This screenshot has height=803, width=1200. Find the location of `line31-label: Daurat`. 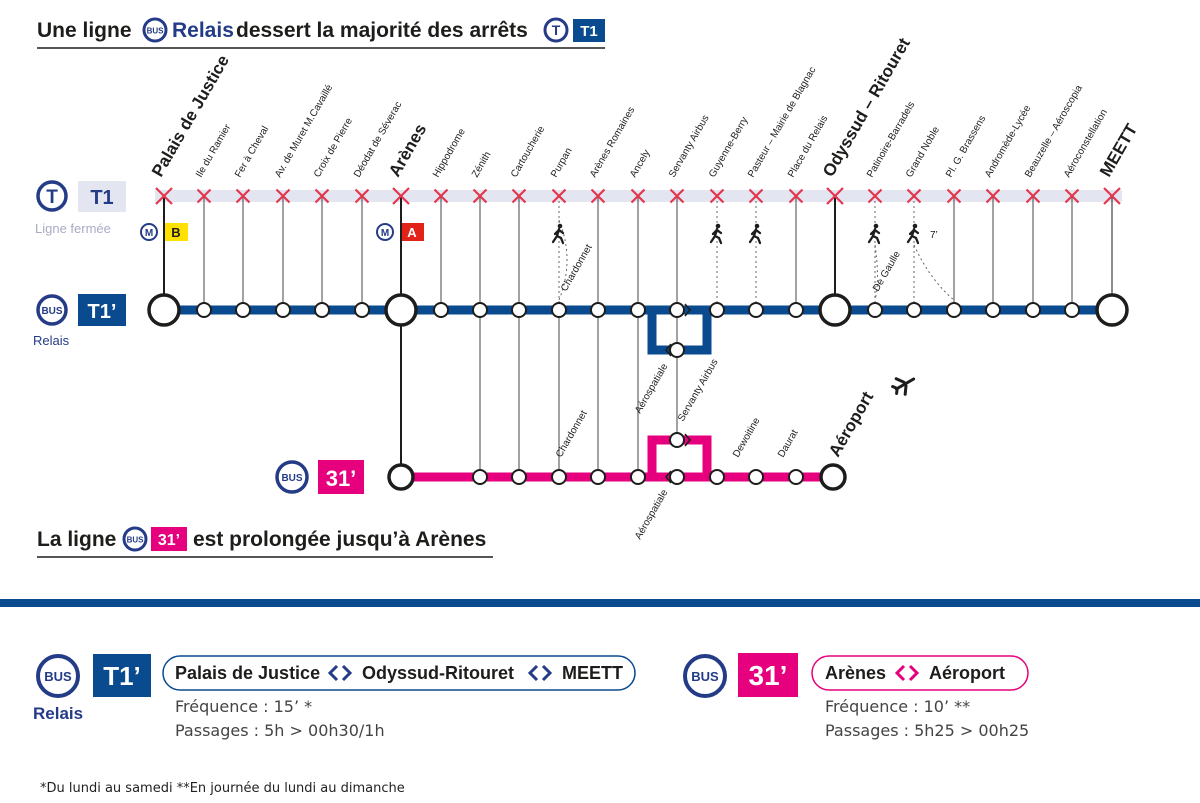

line31-label: Daurat is located at coordinates (788, 444).